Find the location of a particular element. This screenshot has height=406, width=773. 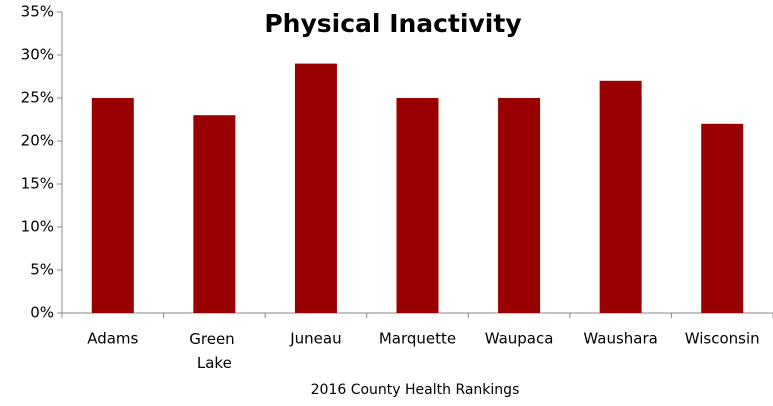

y-tick-label: 15% is located at coordinates (37, 184).